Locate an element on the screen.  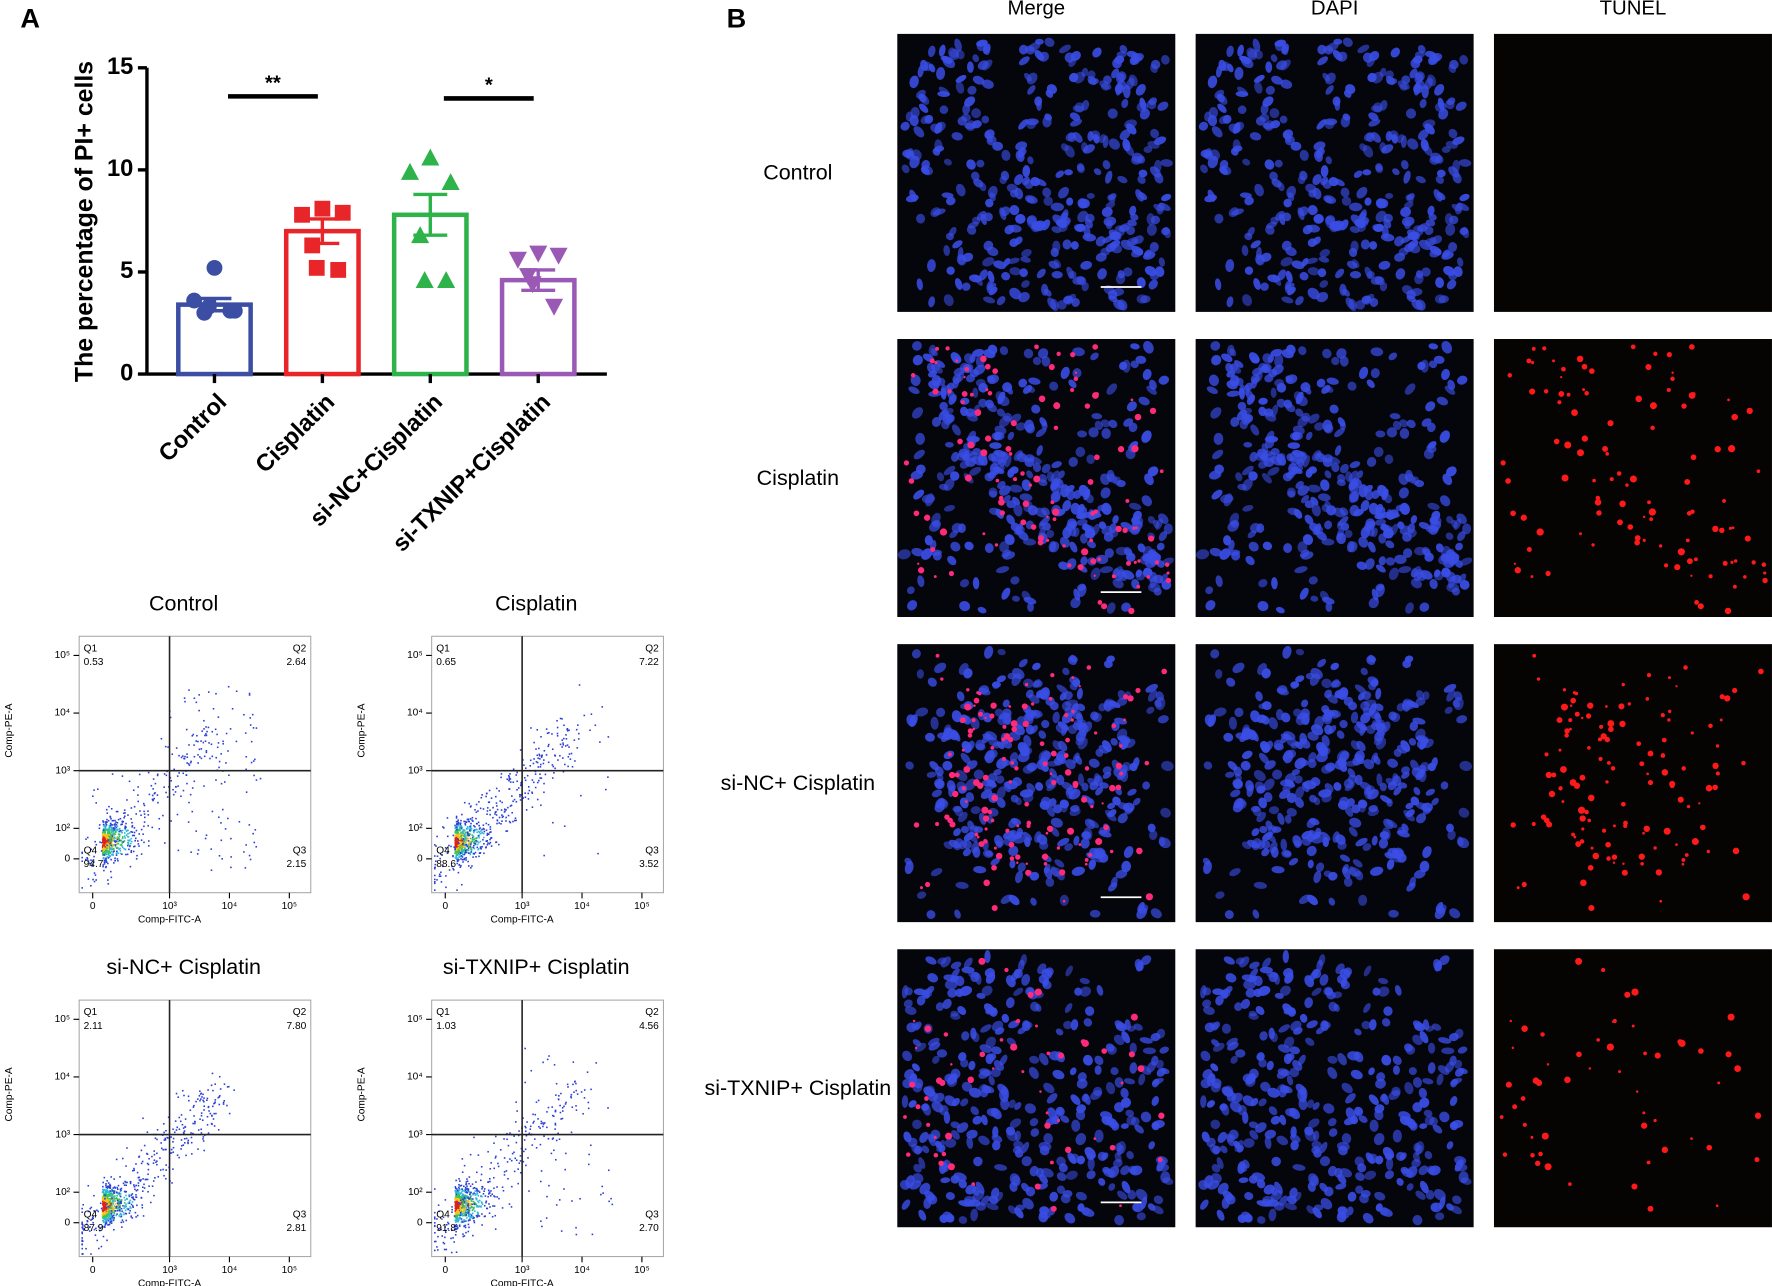
quadrant-name: Q1 is located at coordinates (443, 1012).